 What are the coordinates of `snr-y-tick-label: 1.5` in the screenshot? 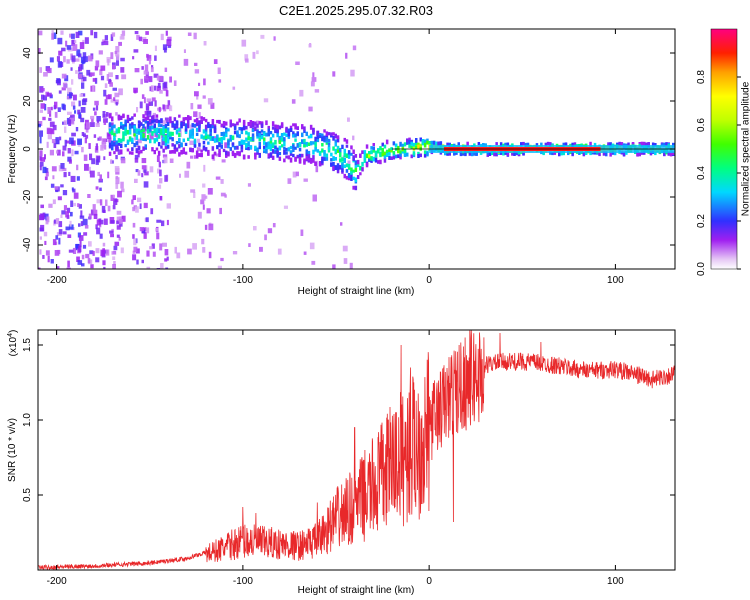 It's located at (27, 345).